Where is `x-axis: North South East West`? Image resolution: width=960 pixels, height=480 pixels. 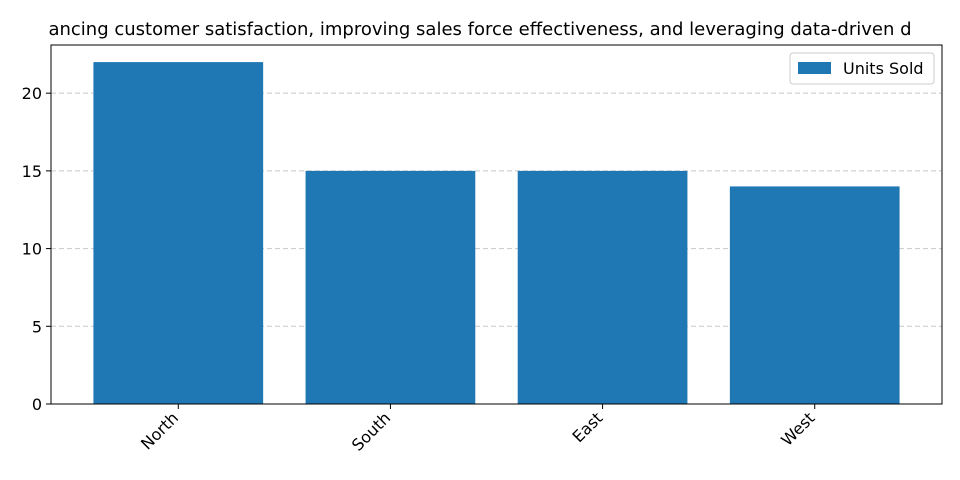
x-axis: North South East West is located at coordinates (478, 429).